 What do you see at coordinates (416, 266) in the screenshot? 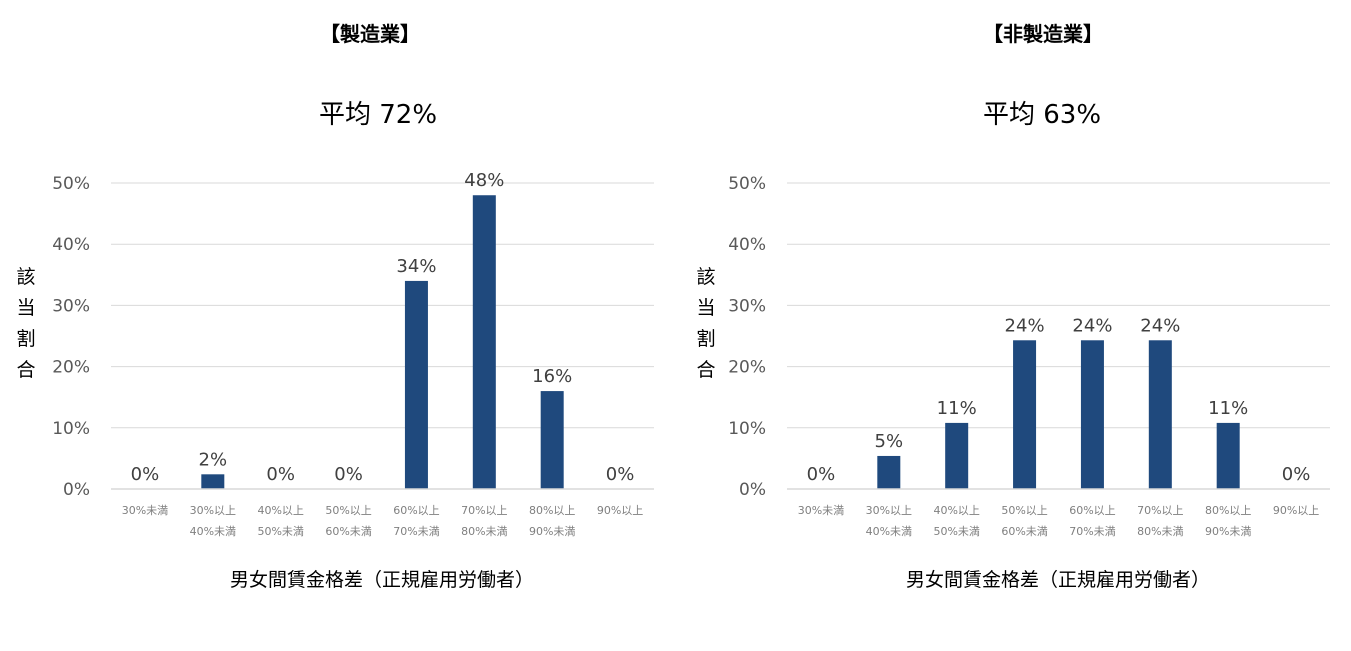
I see `data-label: 34%` at bounding box center [416, 266].